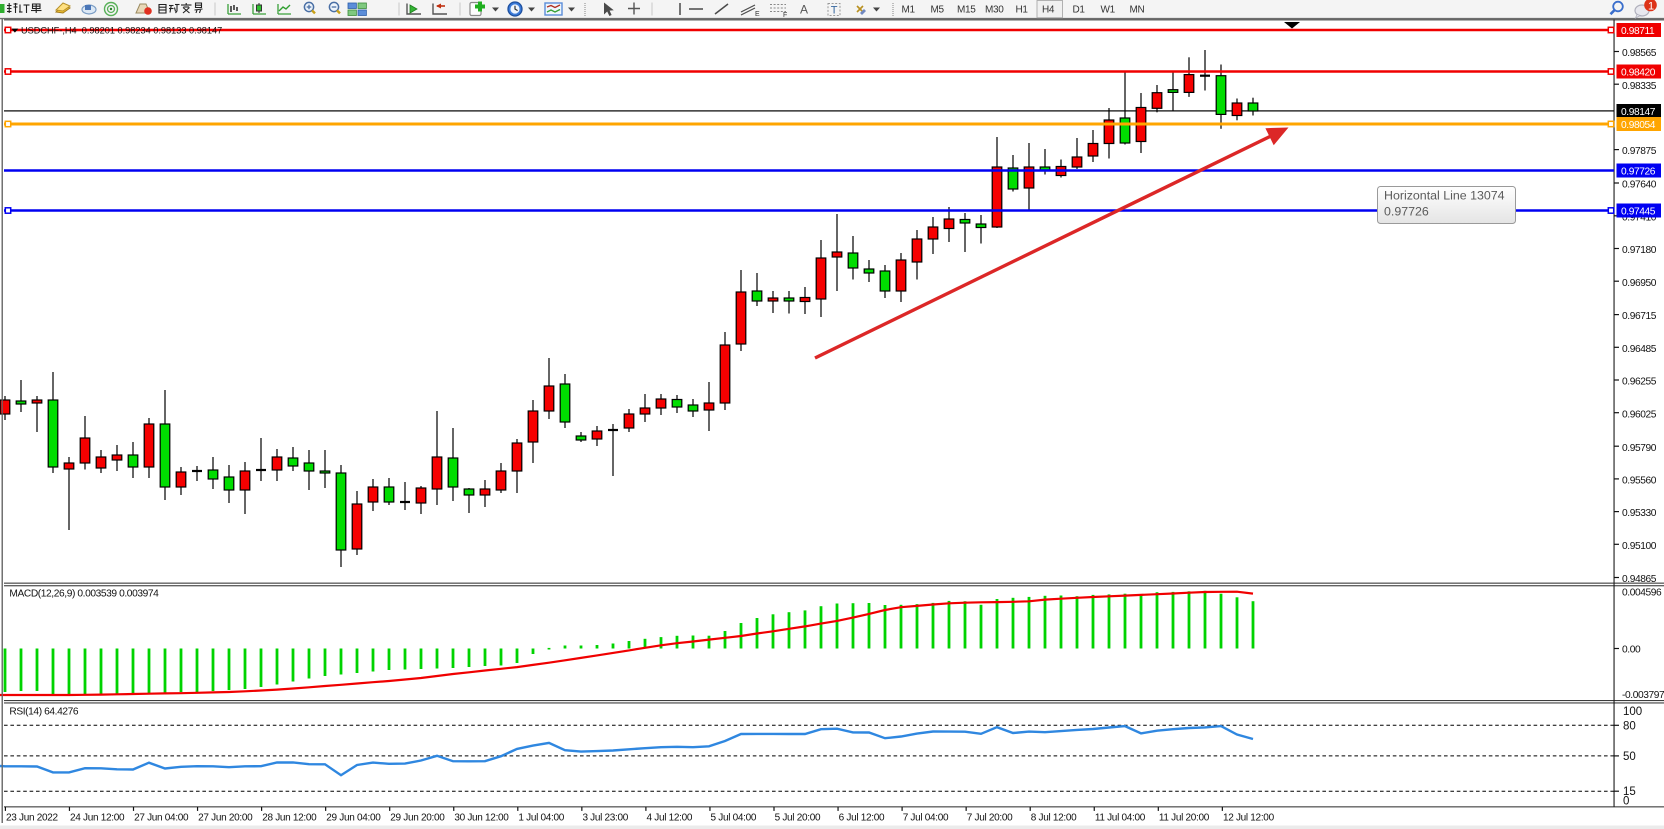 This screenshot has height=829, width=1664. Describe the element at coordinates (541, 817) in the screenshot. I see `svg-text: 1 Jul 04:00` at that location.